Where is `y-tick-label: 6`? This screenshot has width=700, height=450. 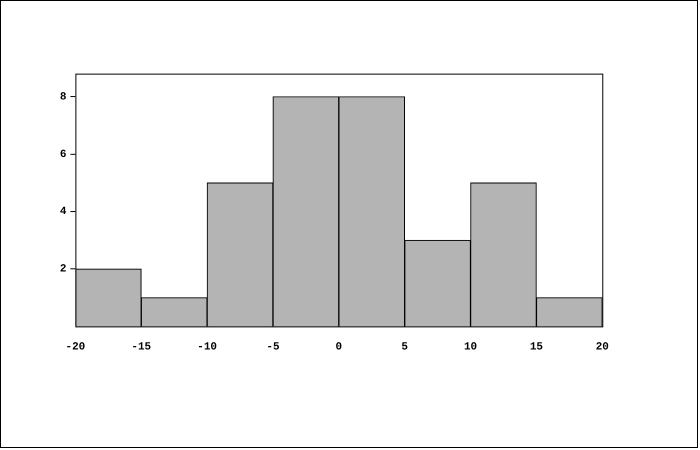 y-tick-label: 6 is located at coordinates (63, 154).